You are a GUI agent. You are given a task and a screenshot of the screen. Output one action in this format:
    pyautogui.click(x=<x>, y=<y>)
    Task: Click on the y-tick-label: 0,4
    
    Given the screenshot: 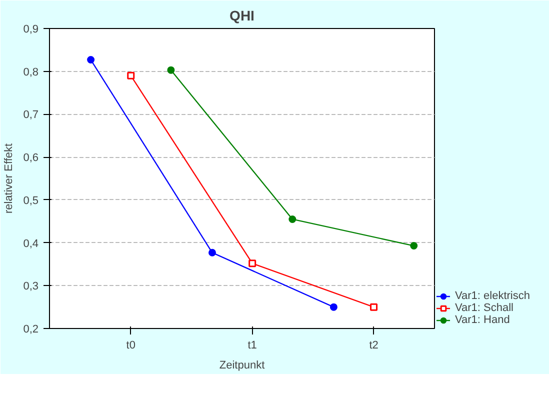 What is the action you would take?
    pyautogui.click(x=31, y=244)
    